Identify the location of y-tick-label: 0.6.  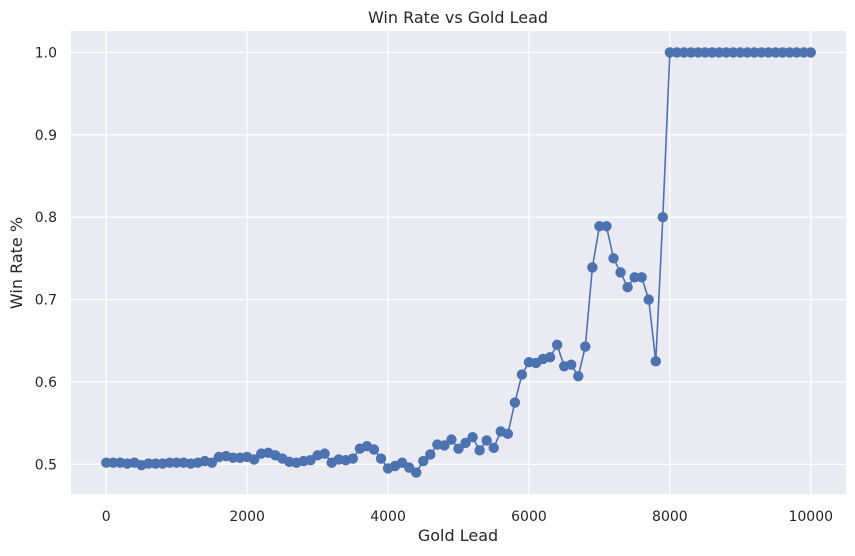
(46, 383).